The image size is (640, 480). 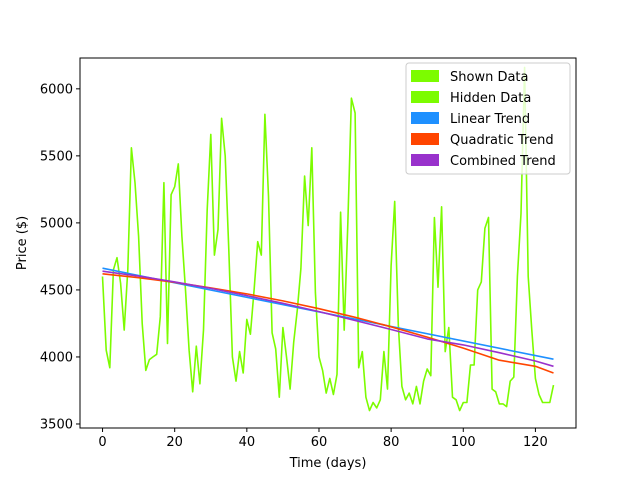 I want to click on legend-label: Combined Trend, so click(x=503, y=161).